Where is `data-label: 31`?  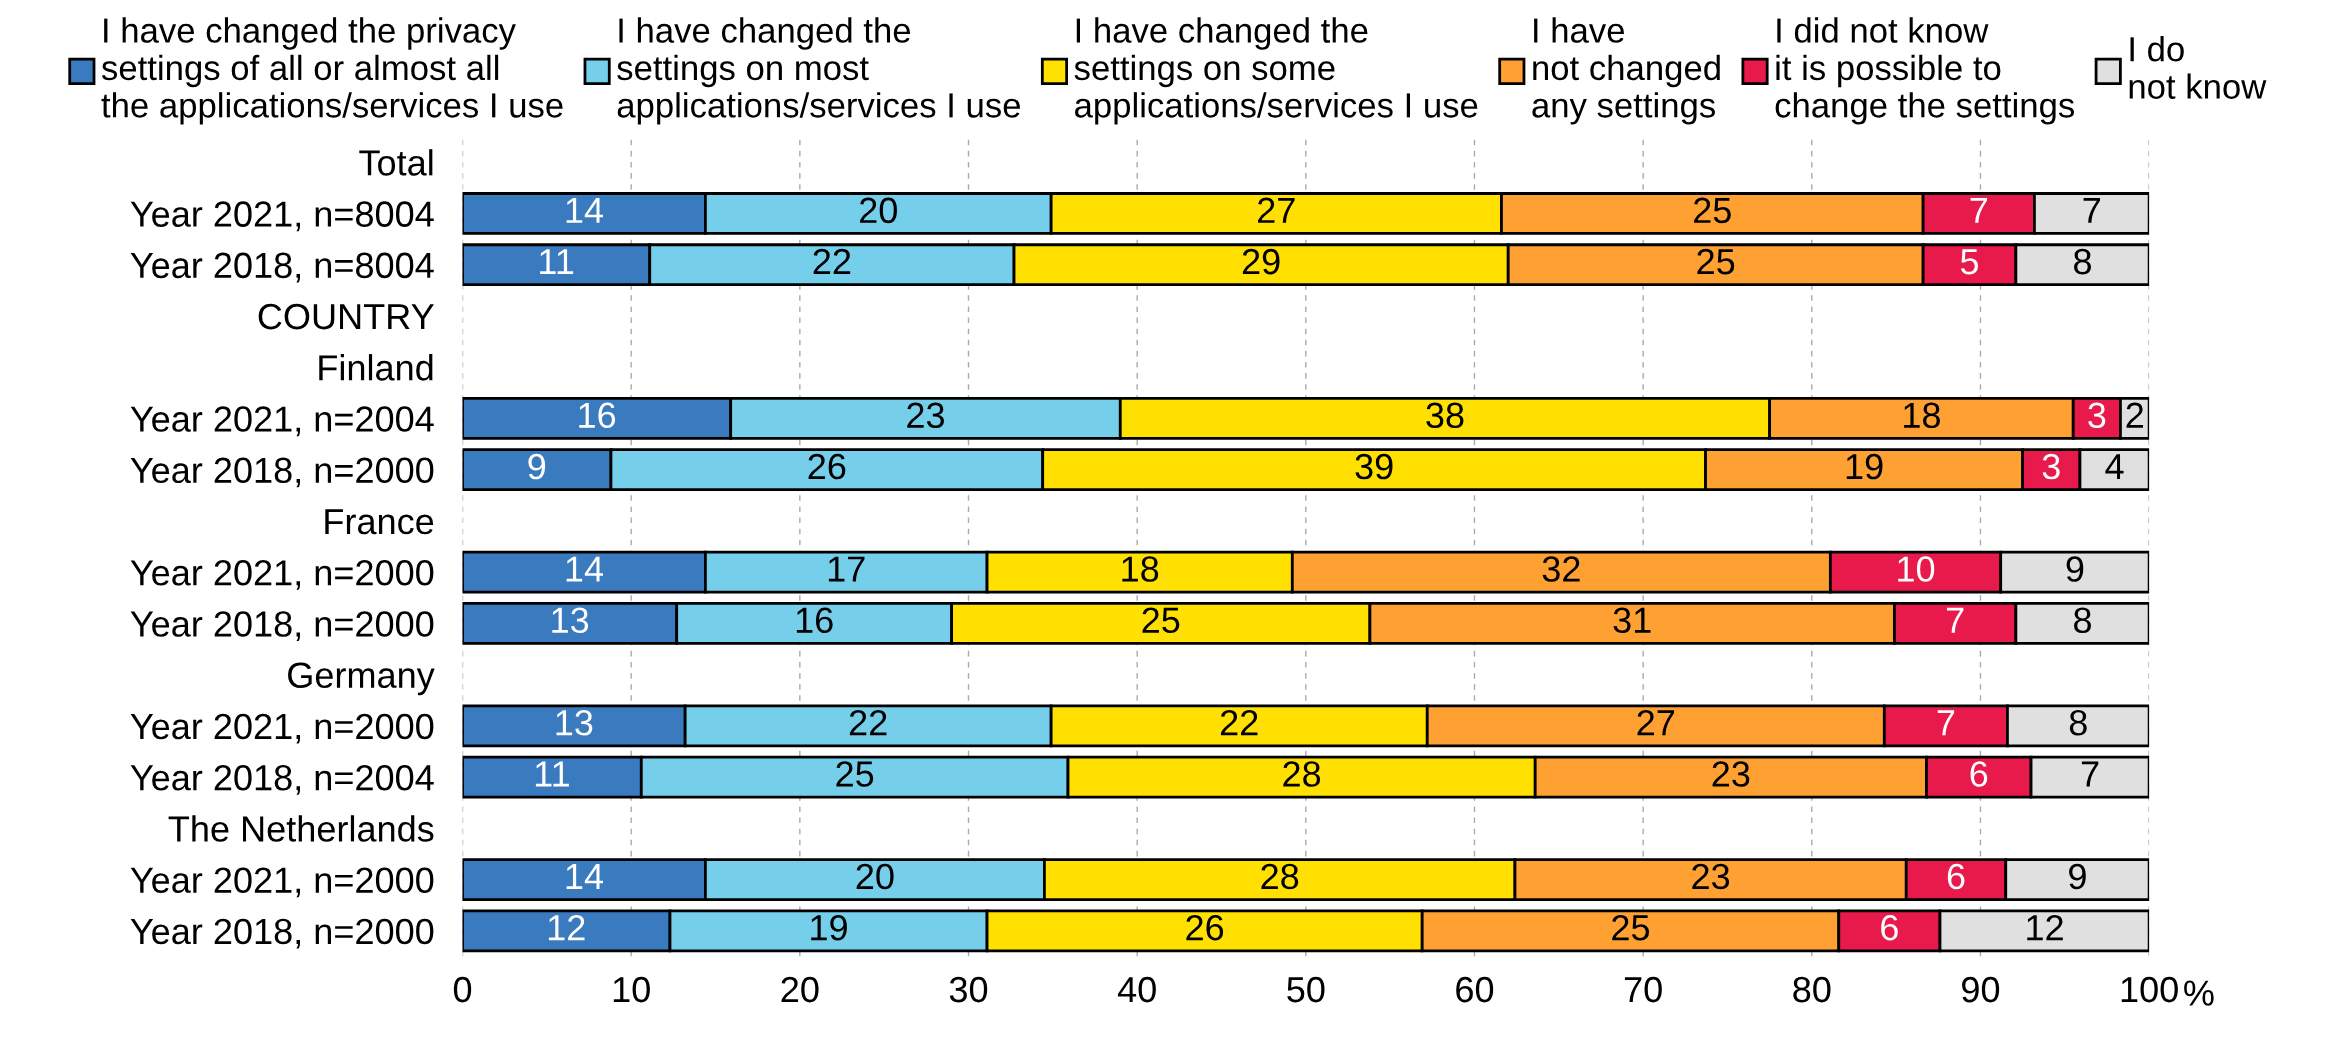 data-label: 31 is located at coordinates (1632, 620).